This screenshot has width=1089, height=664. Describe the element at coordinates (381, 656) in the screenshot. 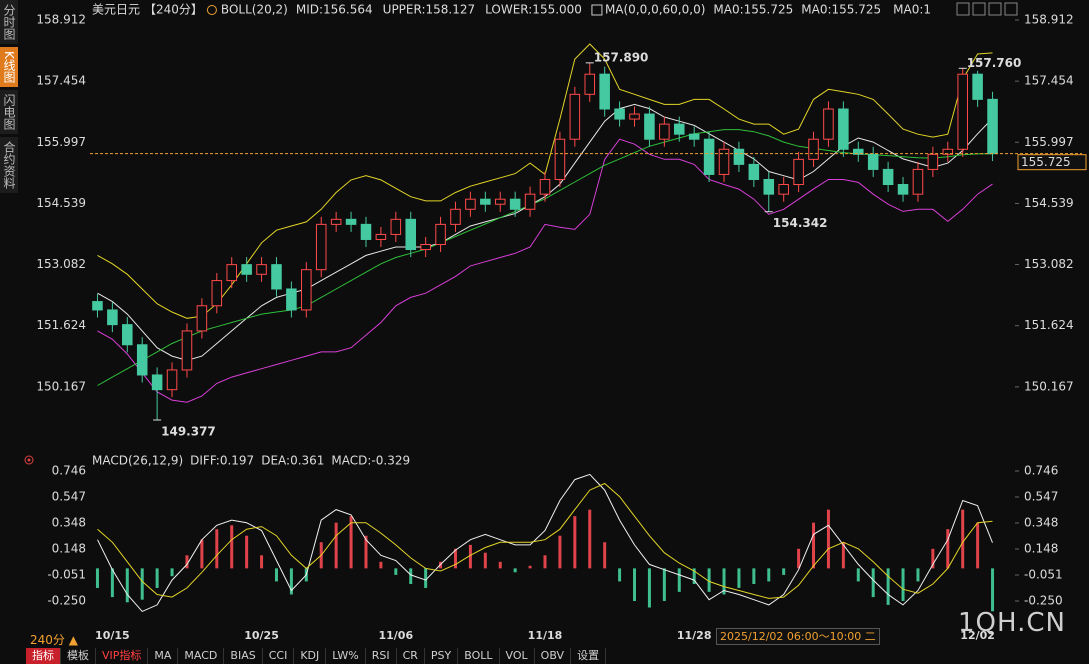

I see `toolbar-item: RSI` at that location.